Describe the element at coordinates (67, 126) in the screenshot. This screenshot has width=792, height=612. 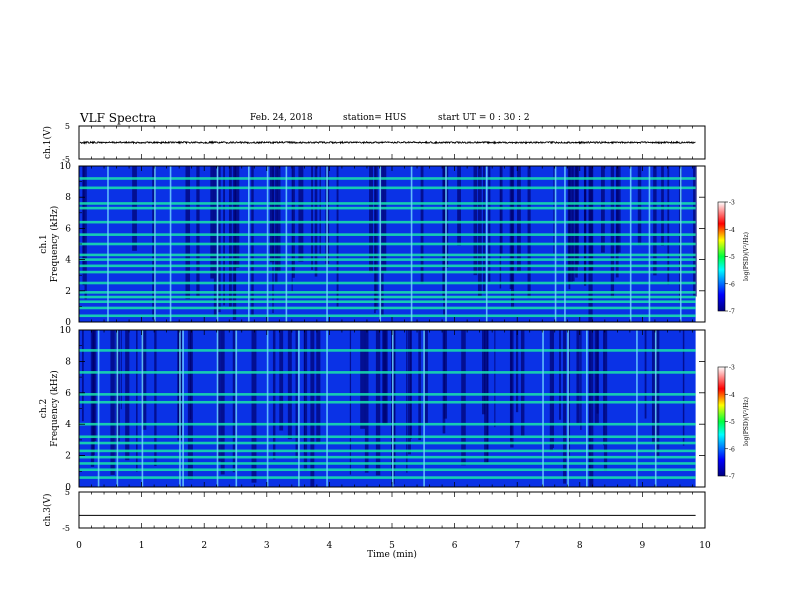
I see `y-tick-label: 5` at that location.